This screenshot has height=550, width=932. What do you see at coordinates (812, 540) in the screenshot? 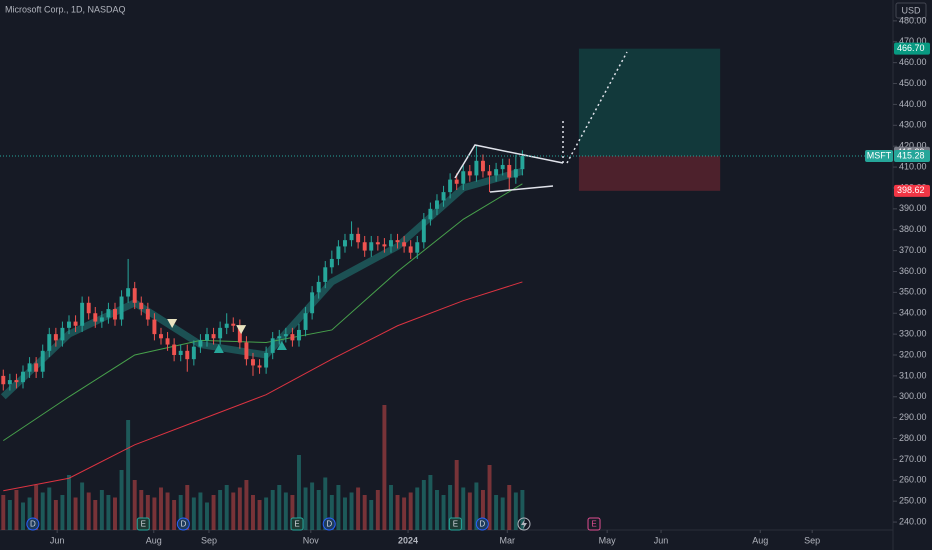
I see `x-tick-label: Sep` at bounding box center [812, 540].